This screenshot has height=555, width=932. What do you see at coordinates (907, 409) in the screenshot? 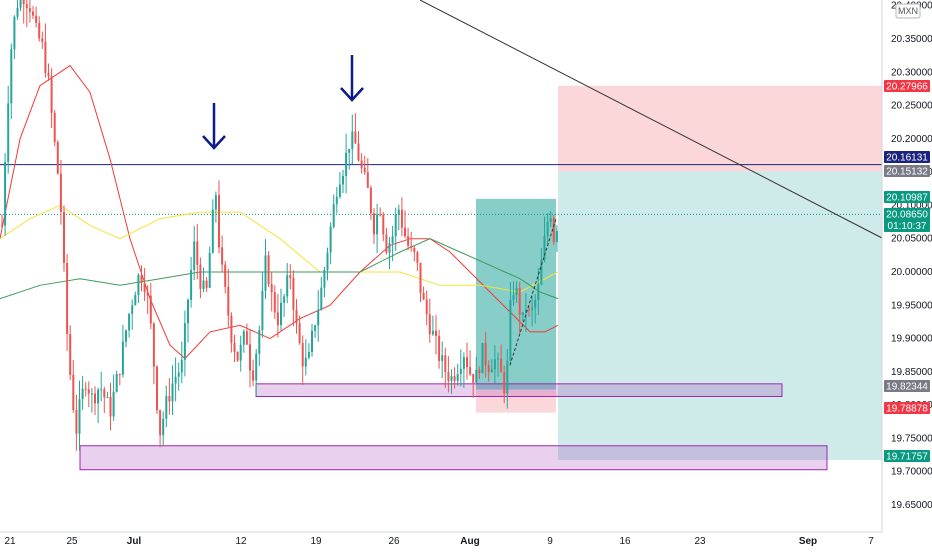
I see `price-tag-label: 19.78878` at bounding box center [907, 409].